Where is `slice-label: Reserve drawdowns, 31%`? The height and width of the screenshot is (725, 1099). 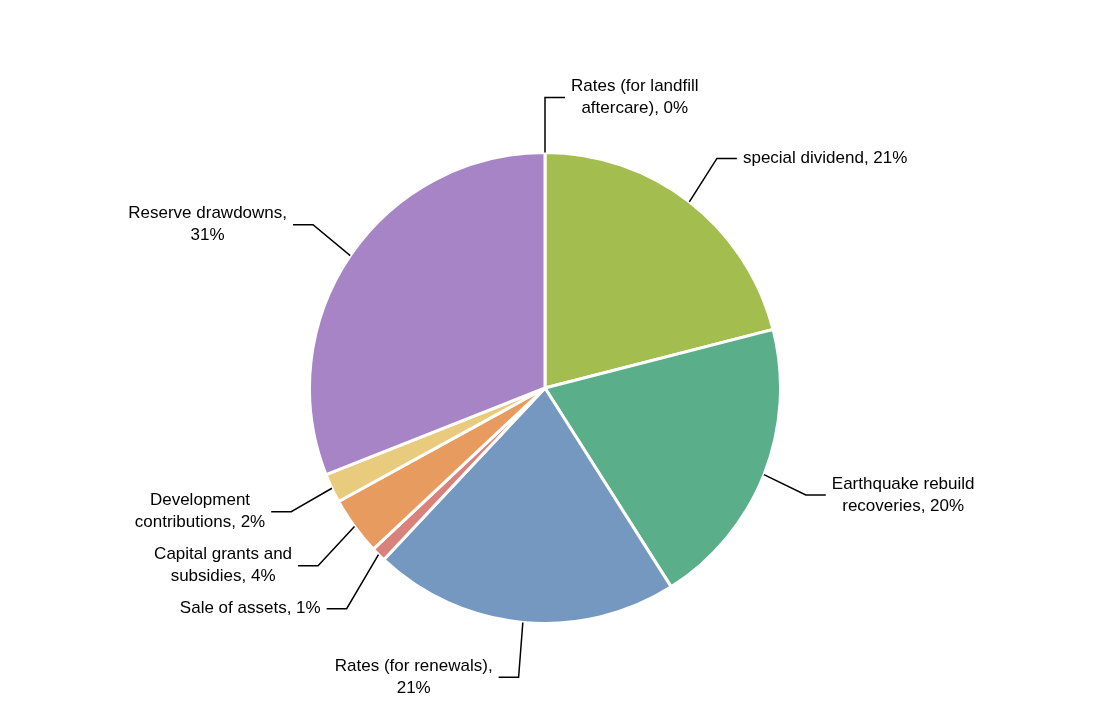
slice-label: Reserve drawdowns, 31% is located at coordinates (208, 224).